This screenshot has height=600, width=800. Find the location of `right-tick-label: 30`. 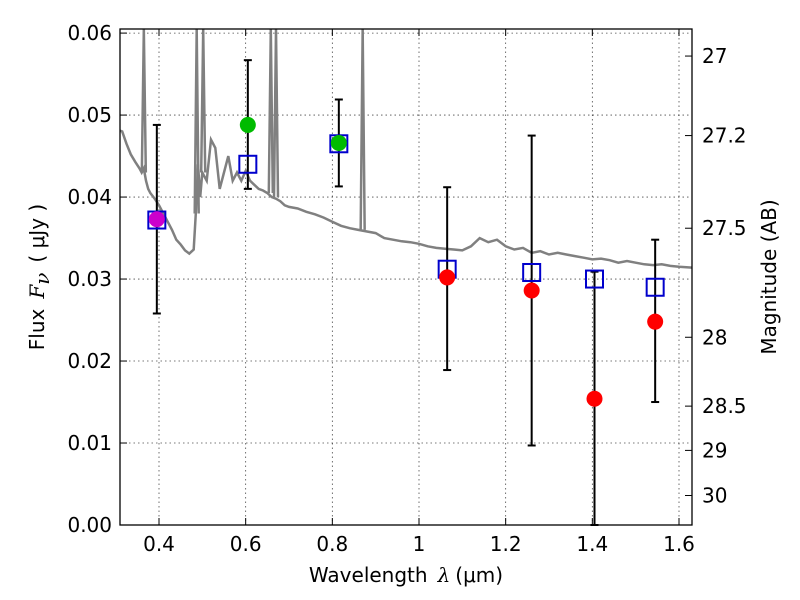

right-tick-label: 30 is located at coordinates (714, 495).